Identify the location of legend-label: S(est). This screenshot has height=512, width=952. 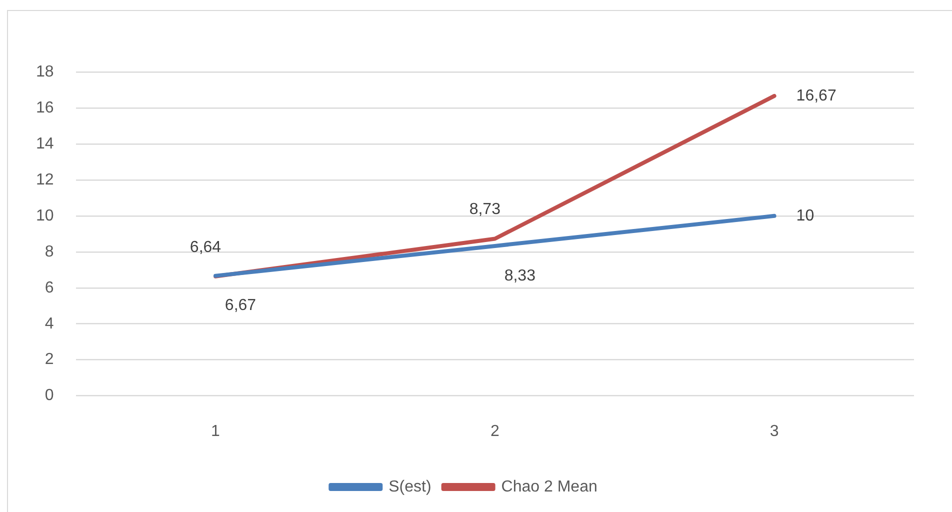
(410, 487).